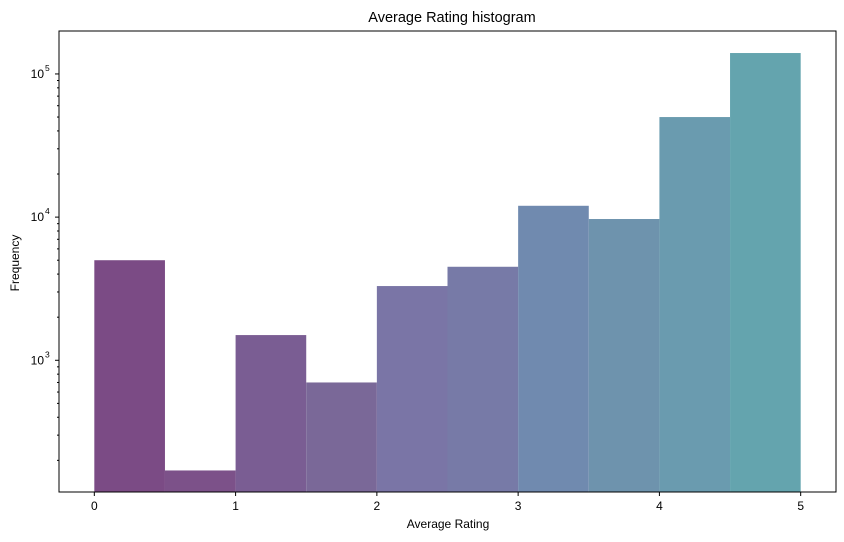  Describe the element at coordinates (94, 506) in the screenshot. I see `x-tick-label: 0` at that location.